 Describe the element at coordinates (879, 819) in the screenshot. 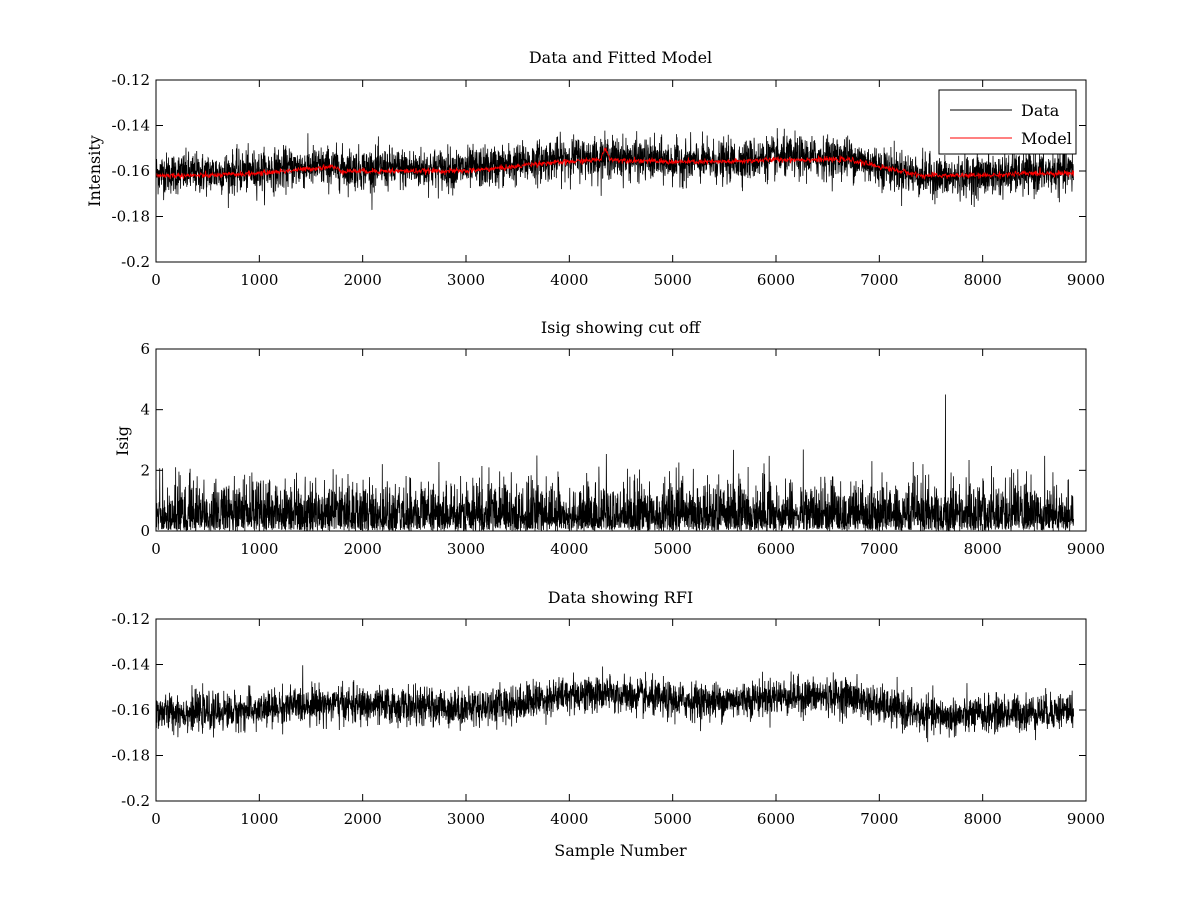

I see `panel3-xtick-label: 7000` at that location.